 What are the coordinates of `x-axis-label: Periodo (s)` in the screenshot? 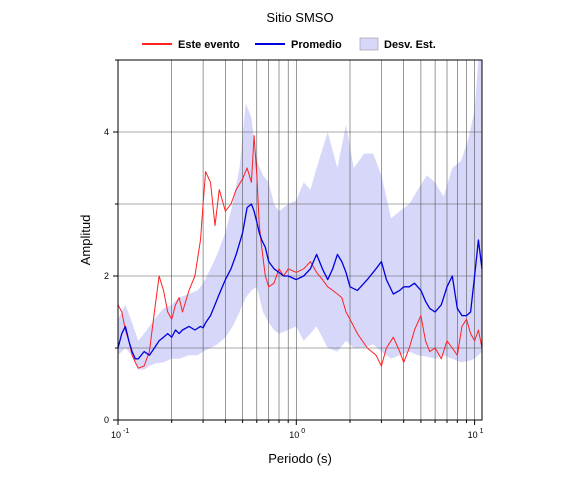 It's located at (300, 458).